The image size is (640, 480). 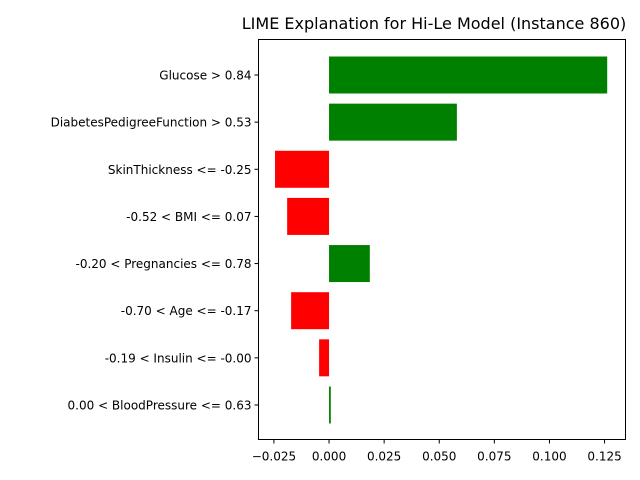 I want to click on y-tick-label: SkinThickness <= -0.25, so click(x=180, y=170).